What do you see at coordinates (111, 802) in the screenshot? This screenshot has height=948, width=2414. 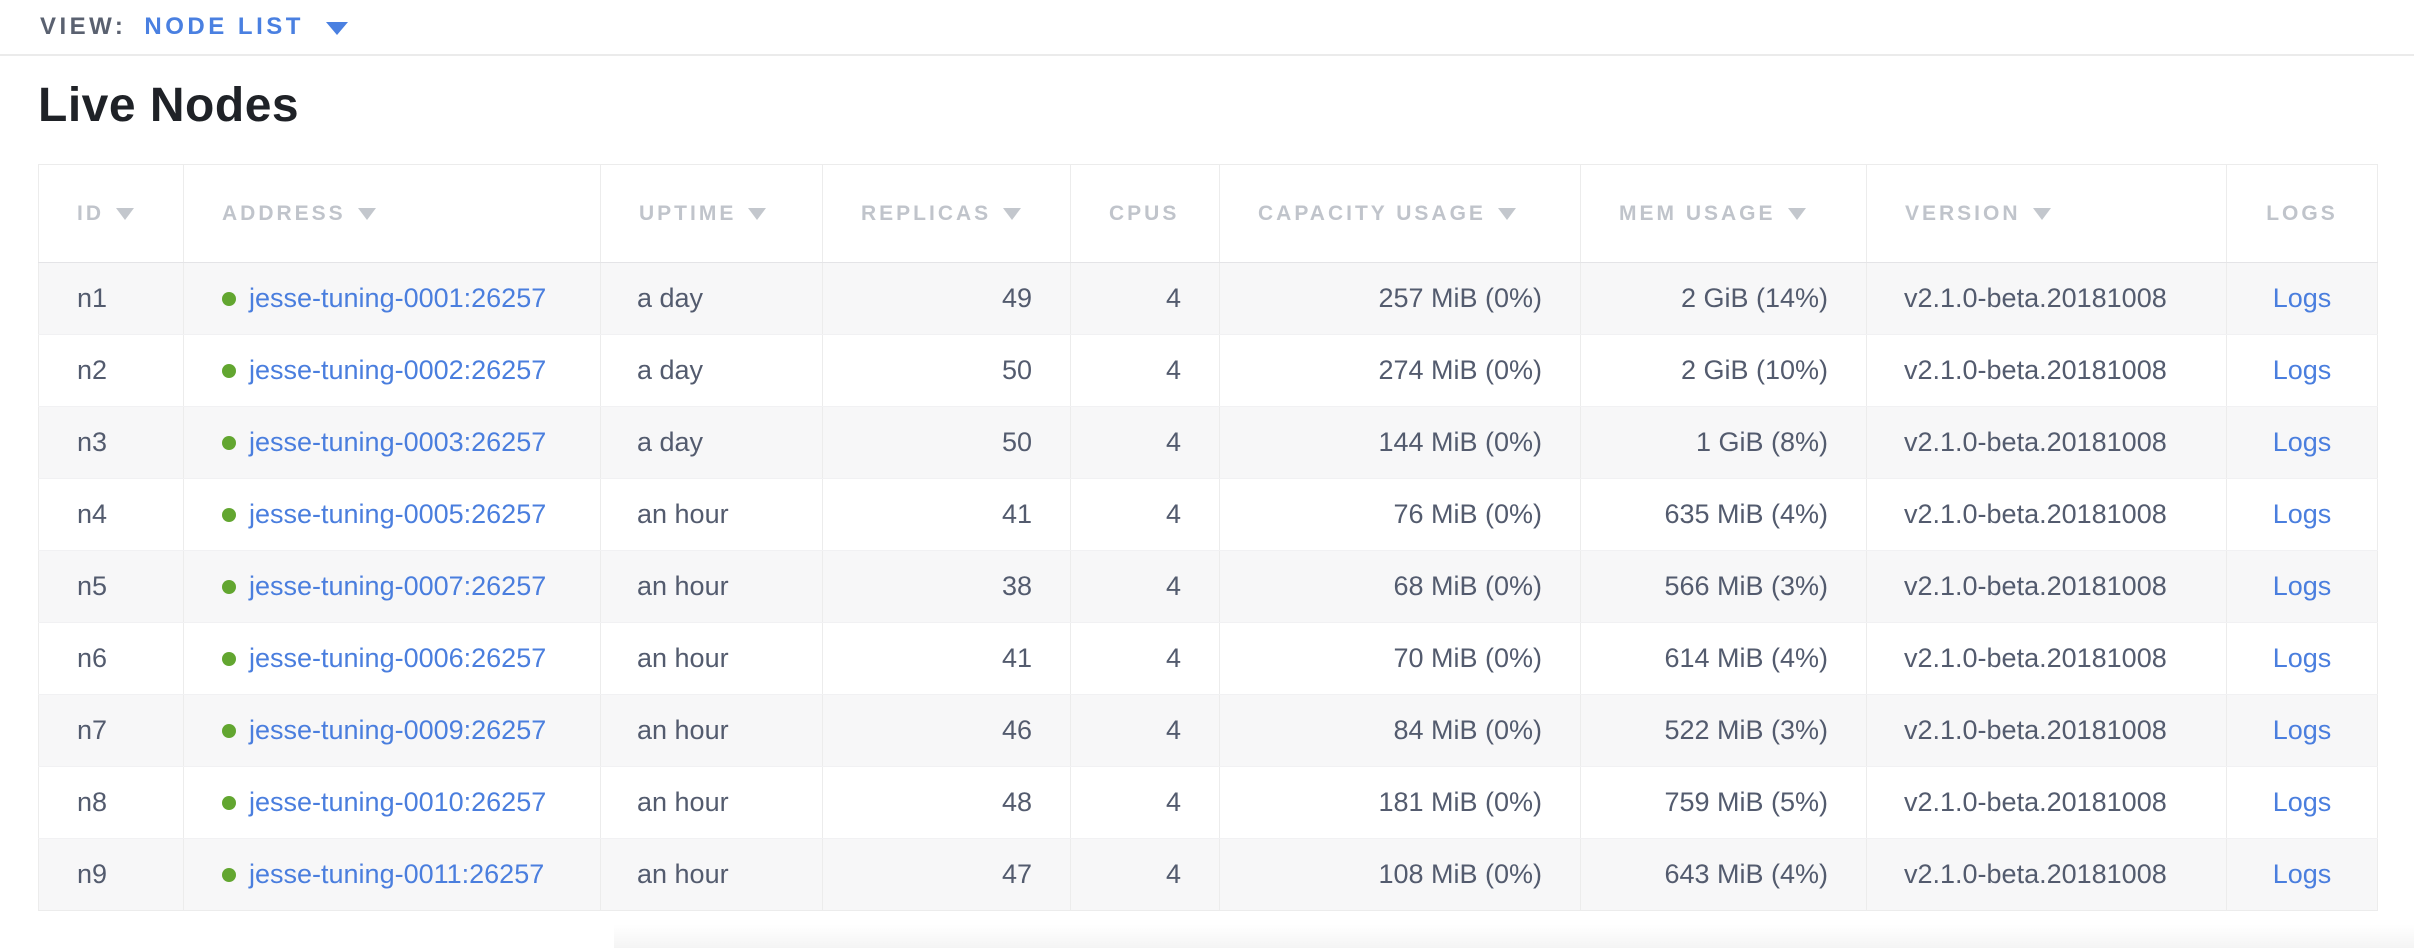 I see `node-id-cell: n8` at bounding box center [111, 802].